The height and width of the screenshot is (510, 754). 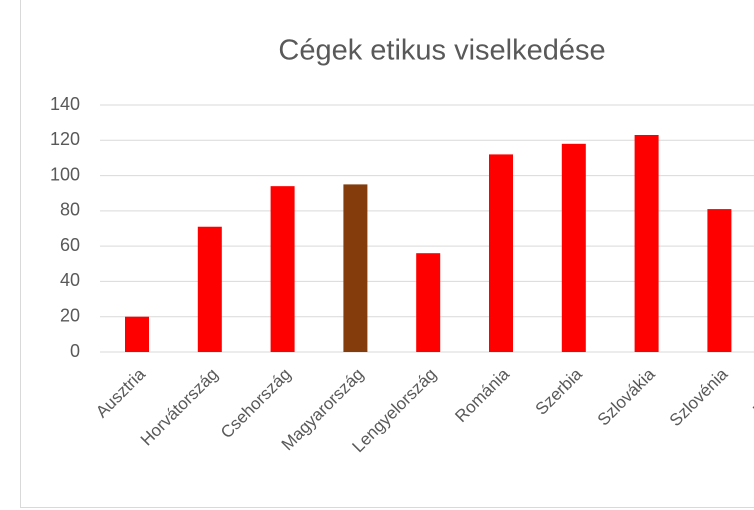 I want to click on x-tick-label: Szlovákia, so click(x=626, y=396).